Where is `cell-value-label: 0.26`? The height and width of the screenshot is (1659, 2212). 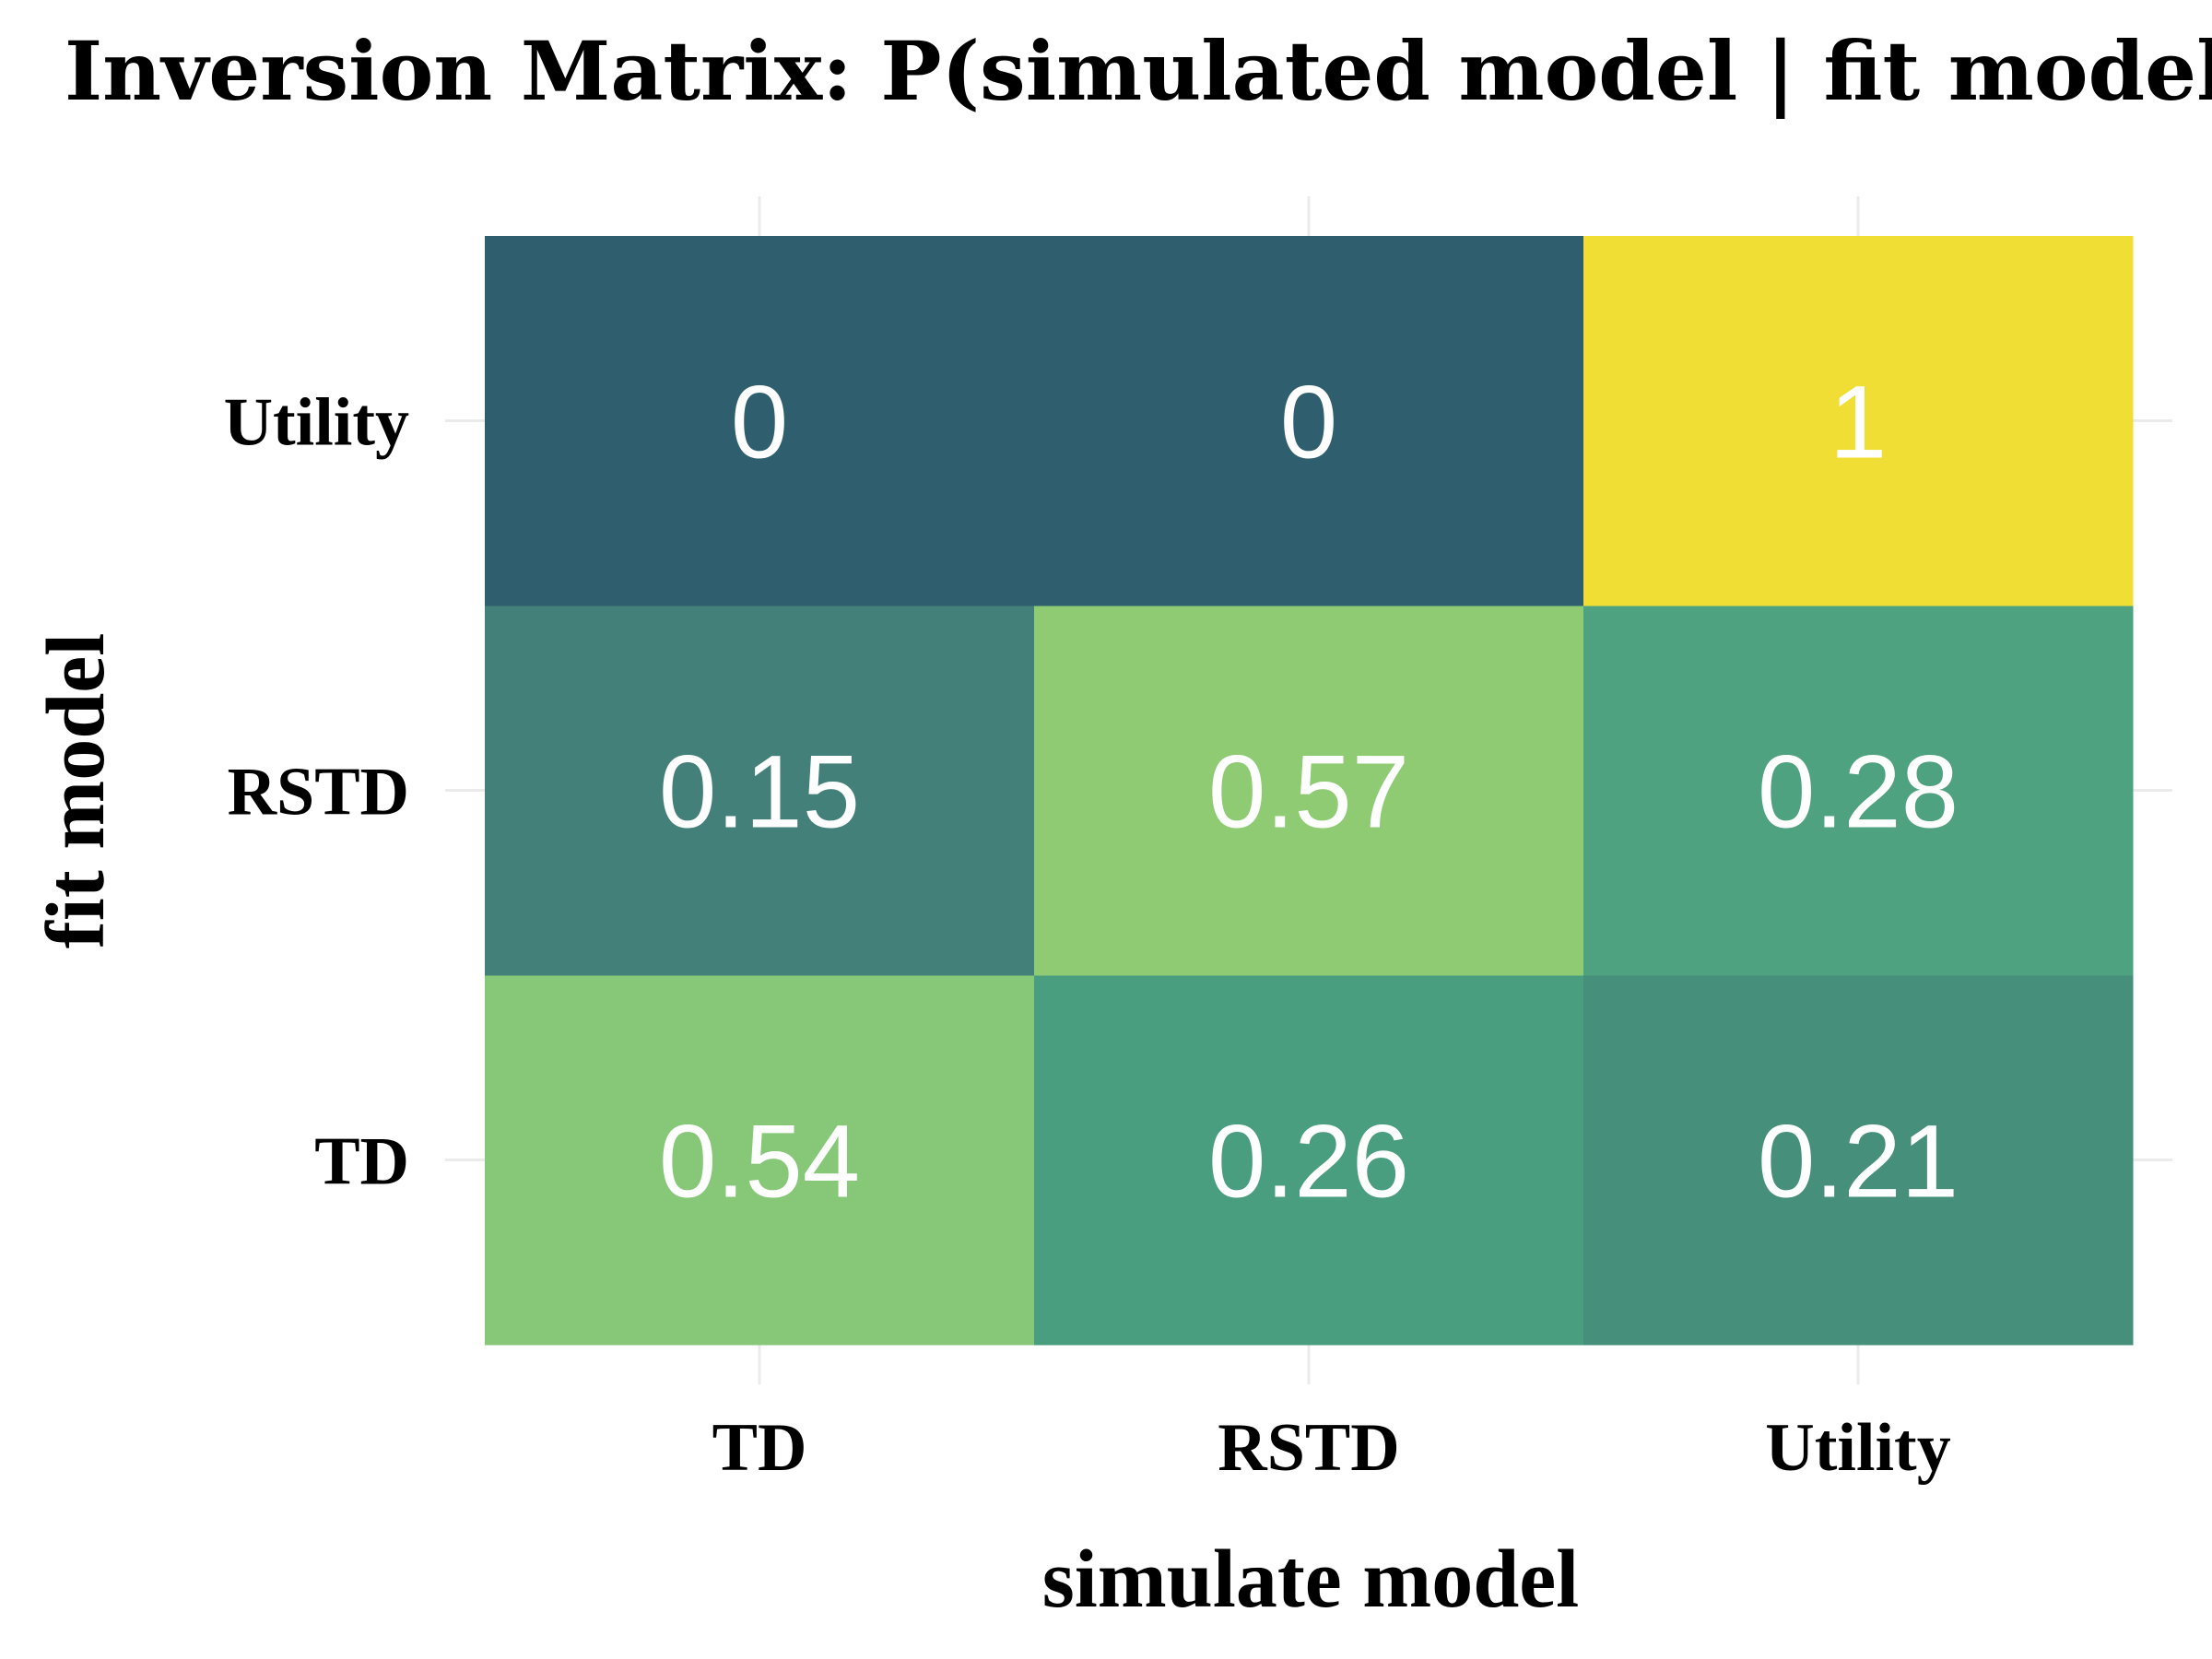 cell-value-label: 0.26 is located at coordinates (1308, 1161).